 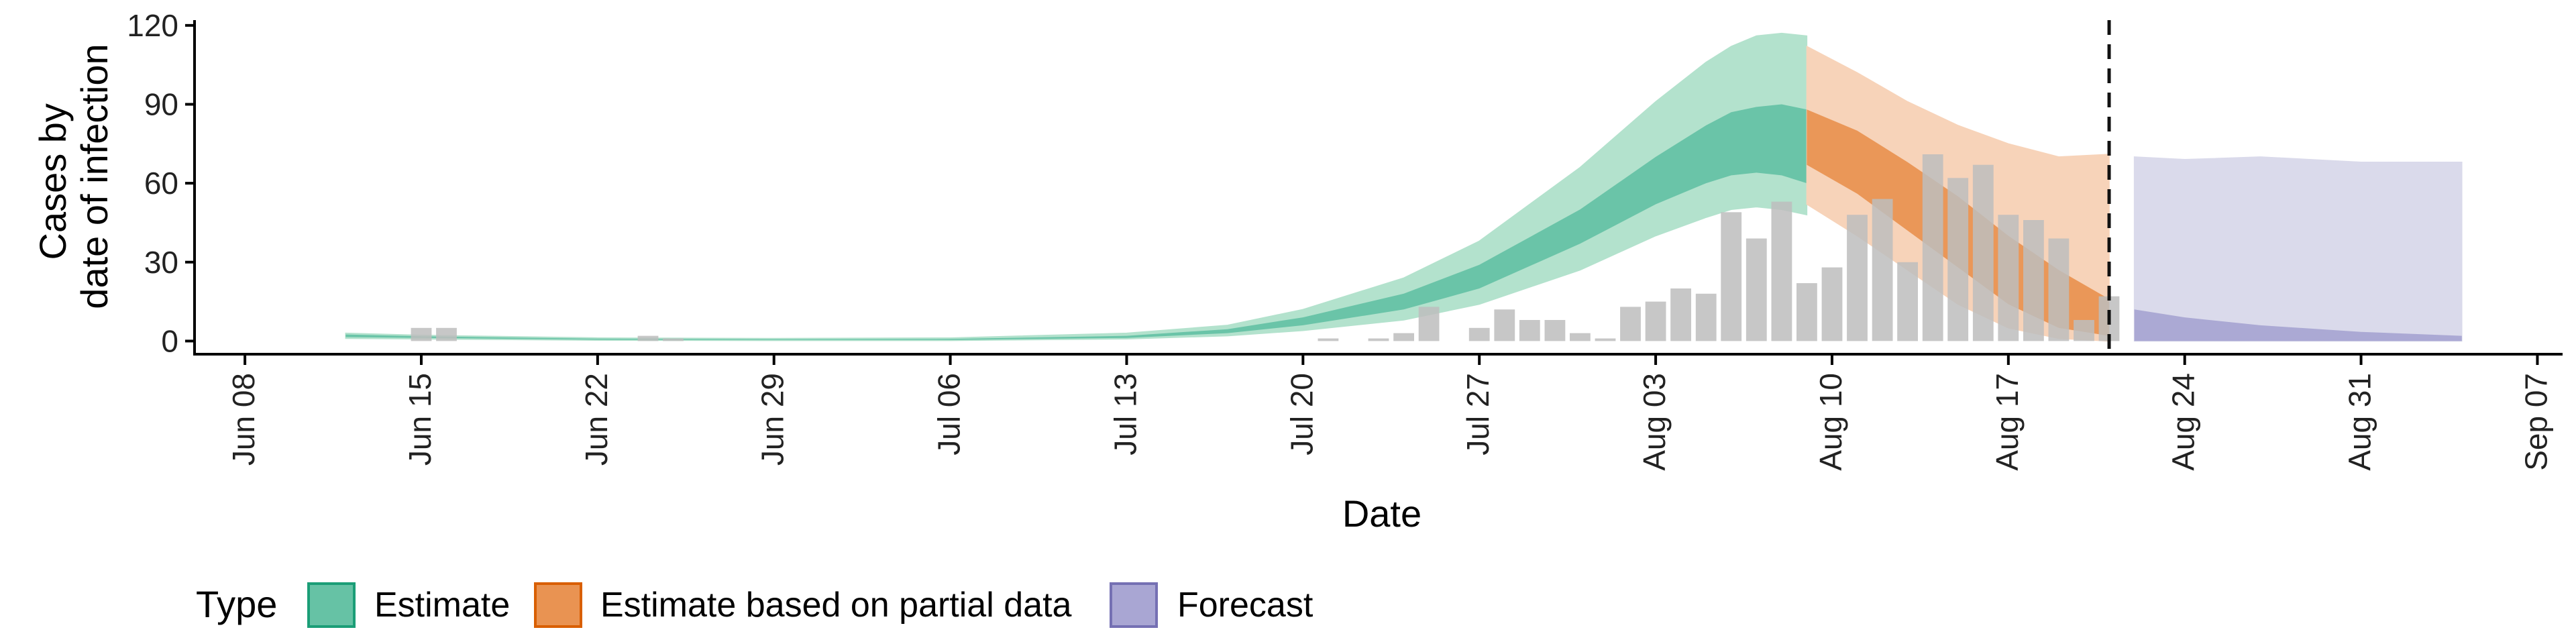 What do you see at coordinates (1830, 422) in the screenshot?
I see `x-tick-label: Aug 10` at bounding box center [1830, 422].